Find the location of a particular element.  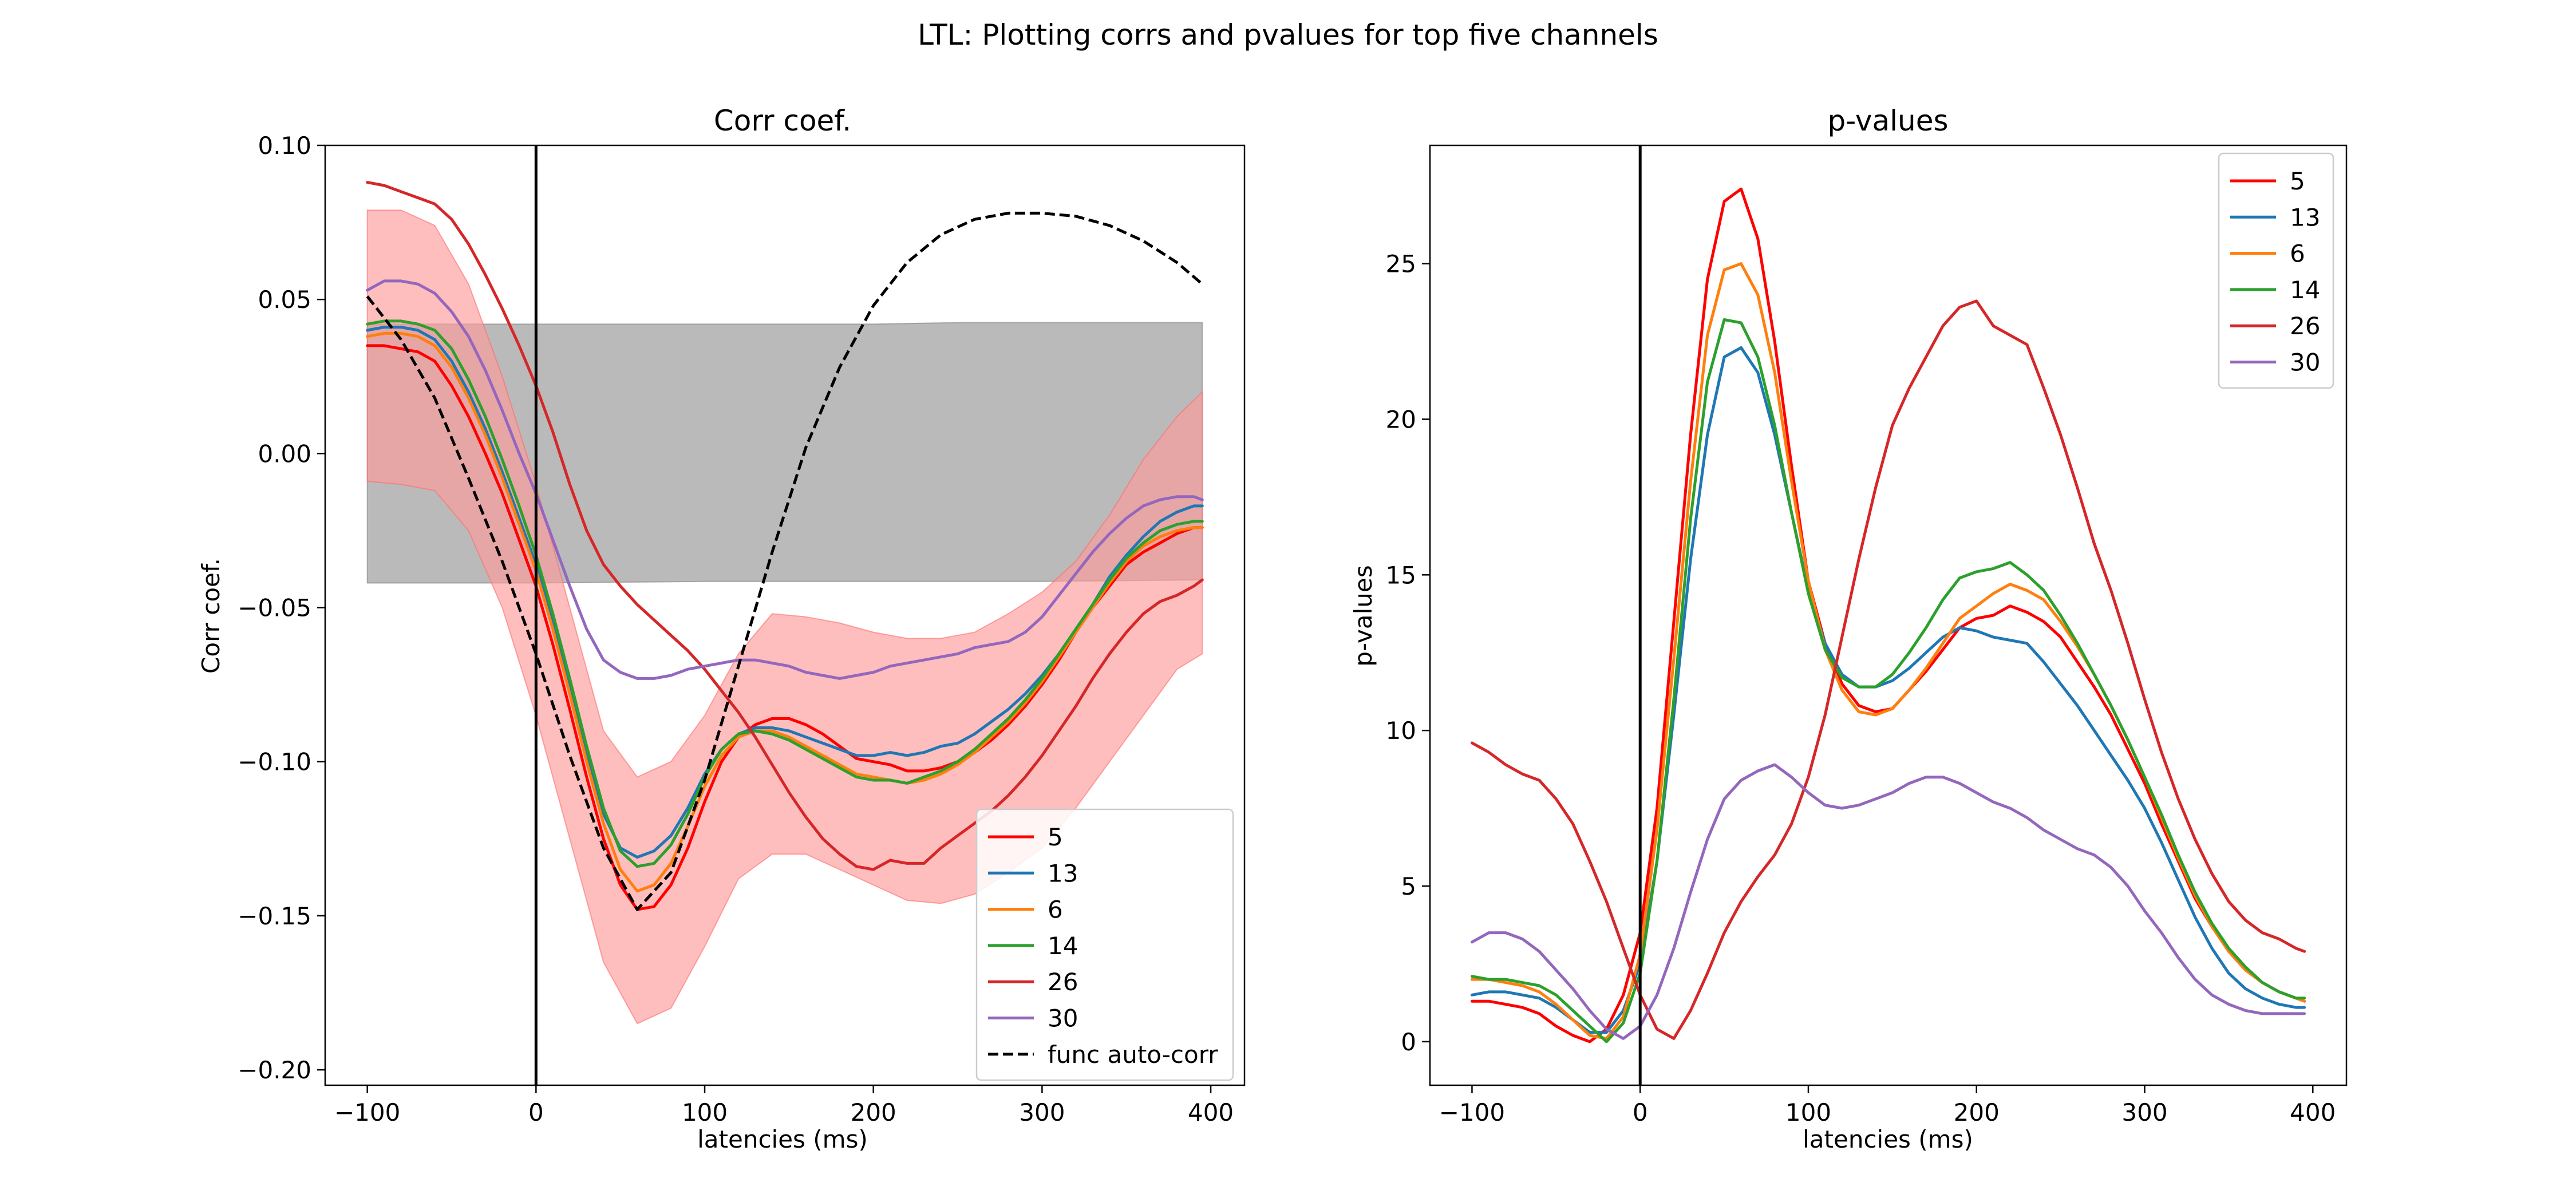

p-values-y-tick-label: 25 is located at coordinates (1401, 264).